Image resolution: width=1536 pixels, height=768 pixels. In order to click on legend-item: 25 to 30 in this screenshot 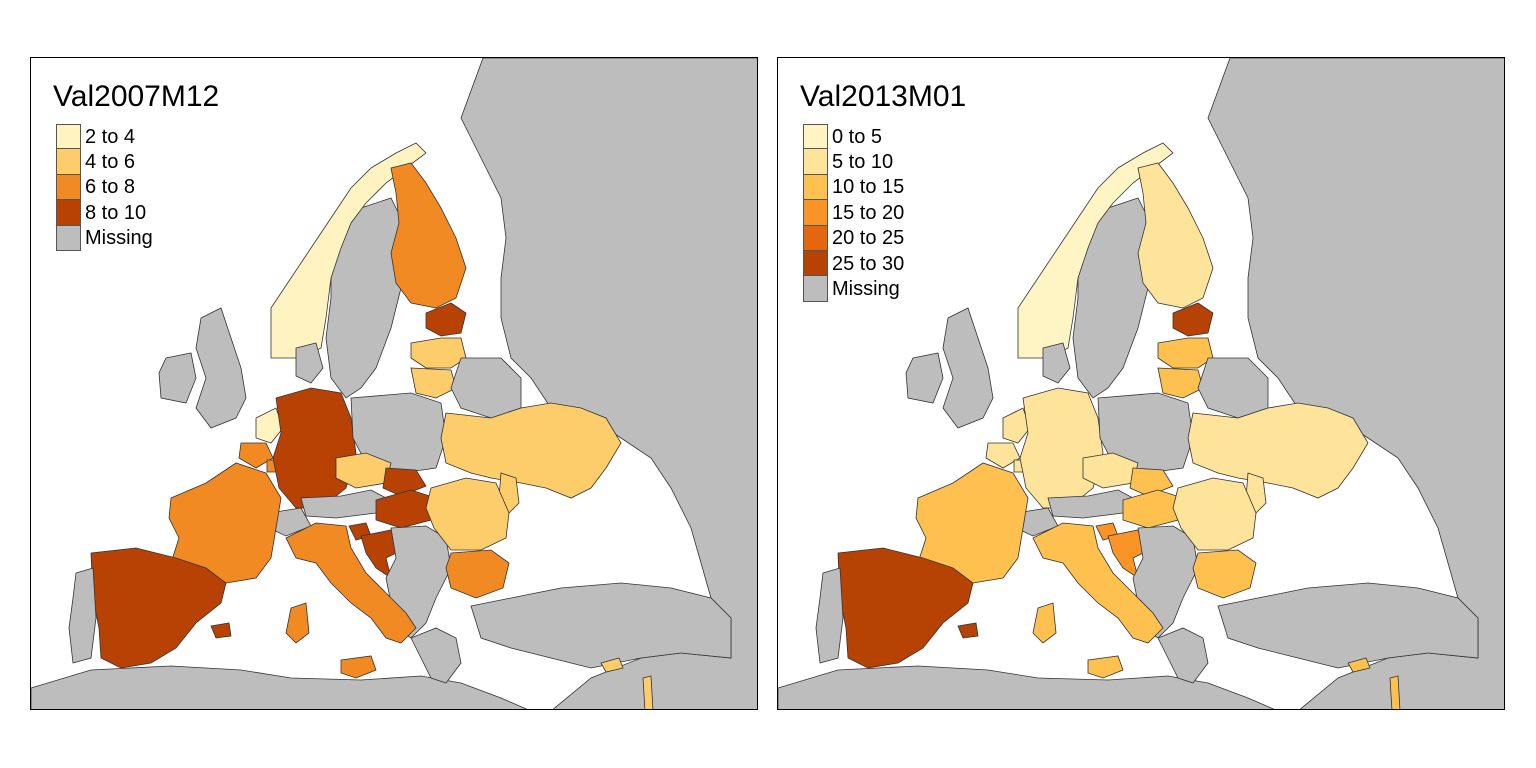, I will do `click(854, 263)`.